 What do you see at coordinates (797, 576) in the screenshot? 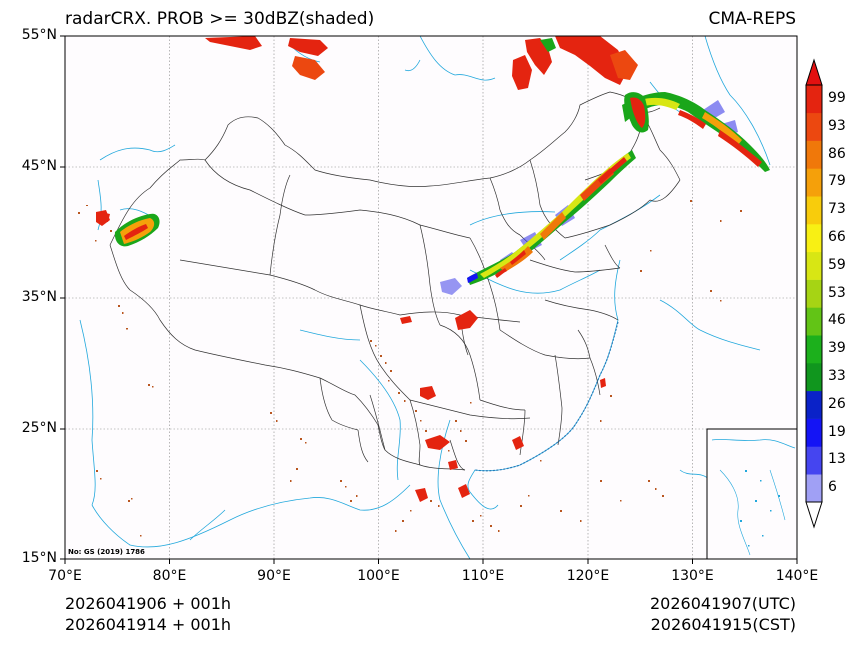
I see `lon-label: 140°E` at bounding box center [797, 576].